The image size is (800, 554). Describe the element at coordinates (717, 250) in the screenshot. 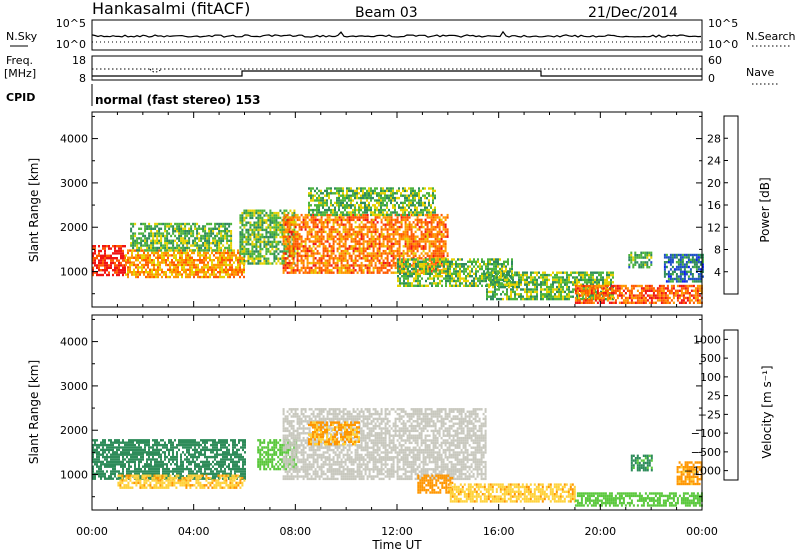

I see `colorbar-tick-1: 8` at that location.